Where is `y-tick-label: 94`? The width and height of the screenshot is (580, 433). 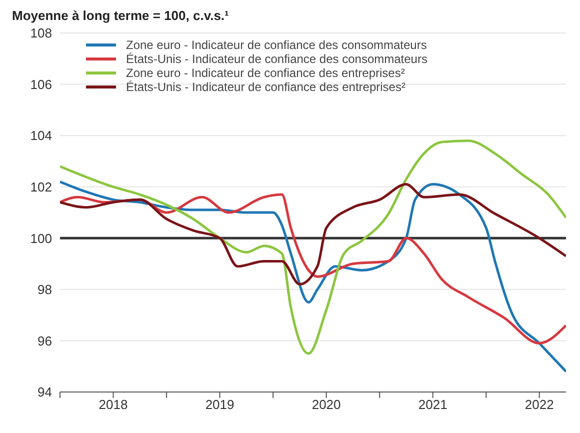
y-tick-label: 94 is located at coordinates (45, 392).